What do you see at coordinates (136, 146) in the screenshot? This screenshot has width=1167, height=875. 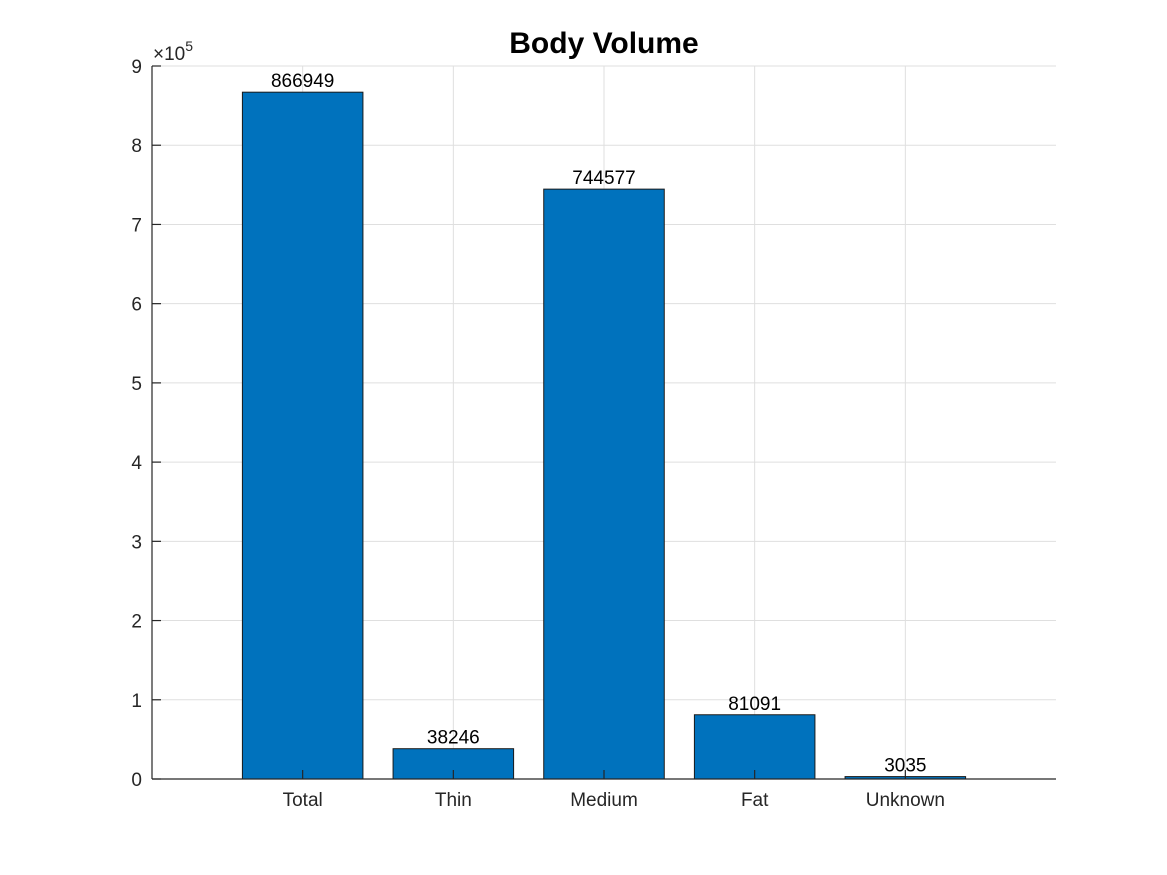 I see `y-tick-label: 8` at bounding box center [136, 146].